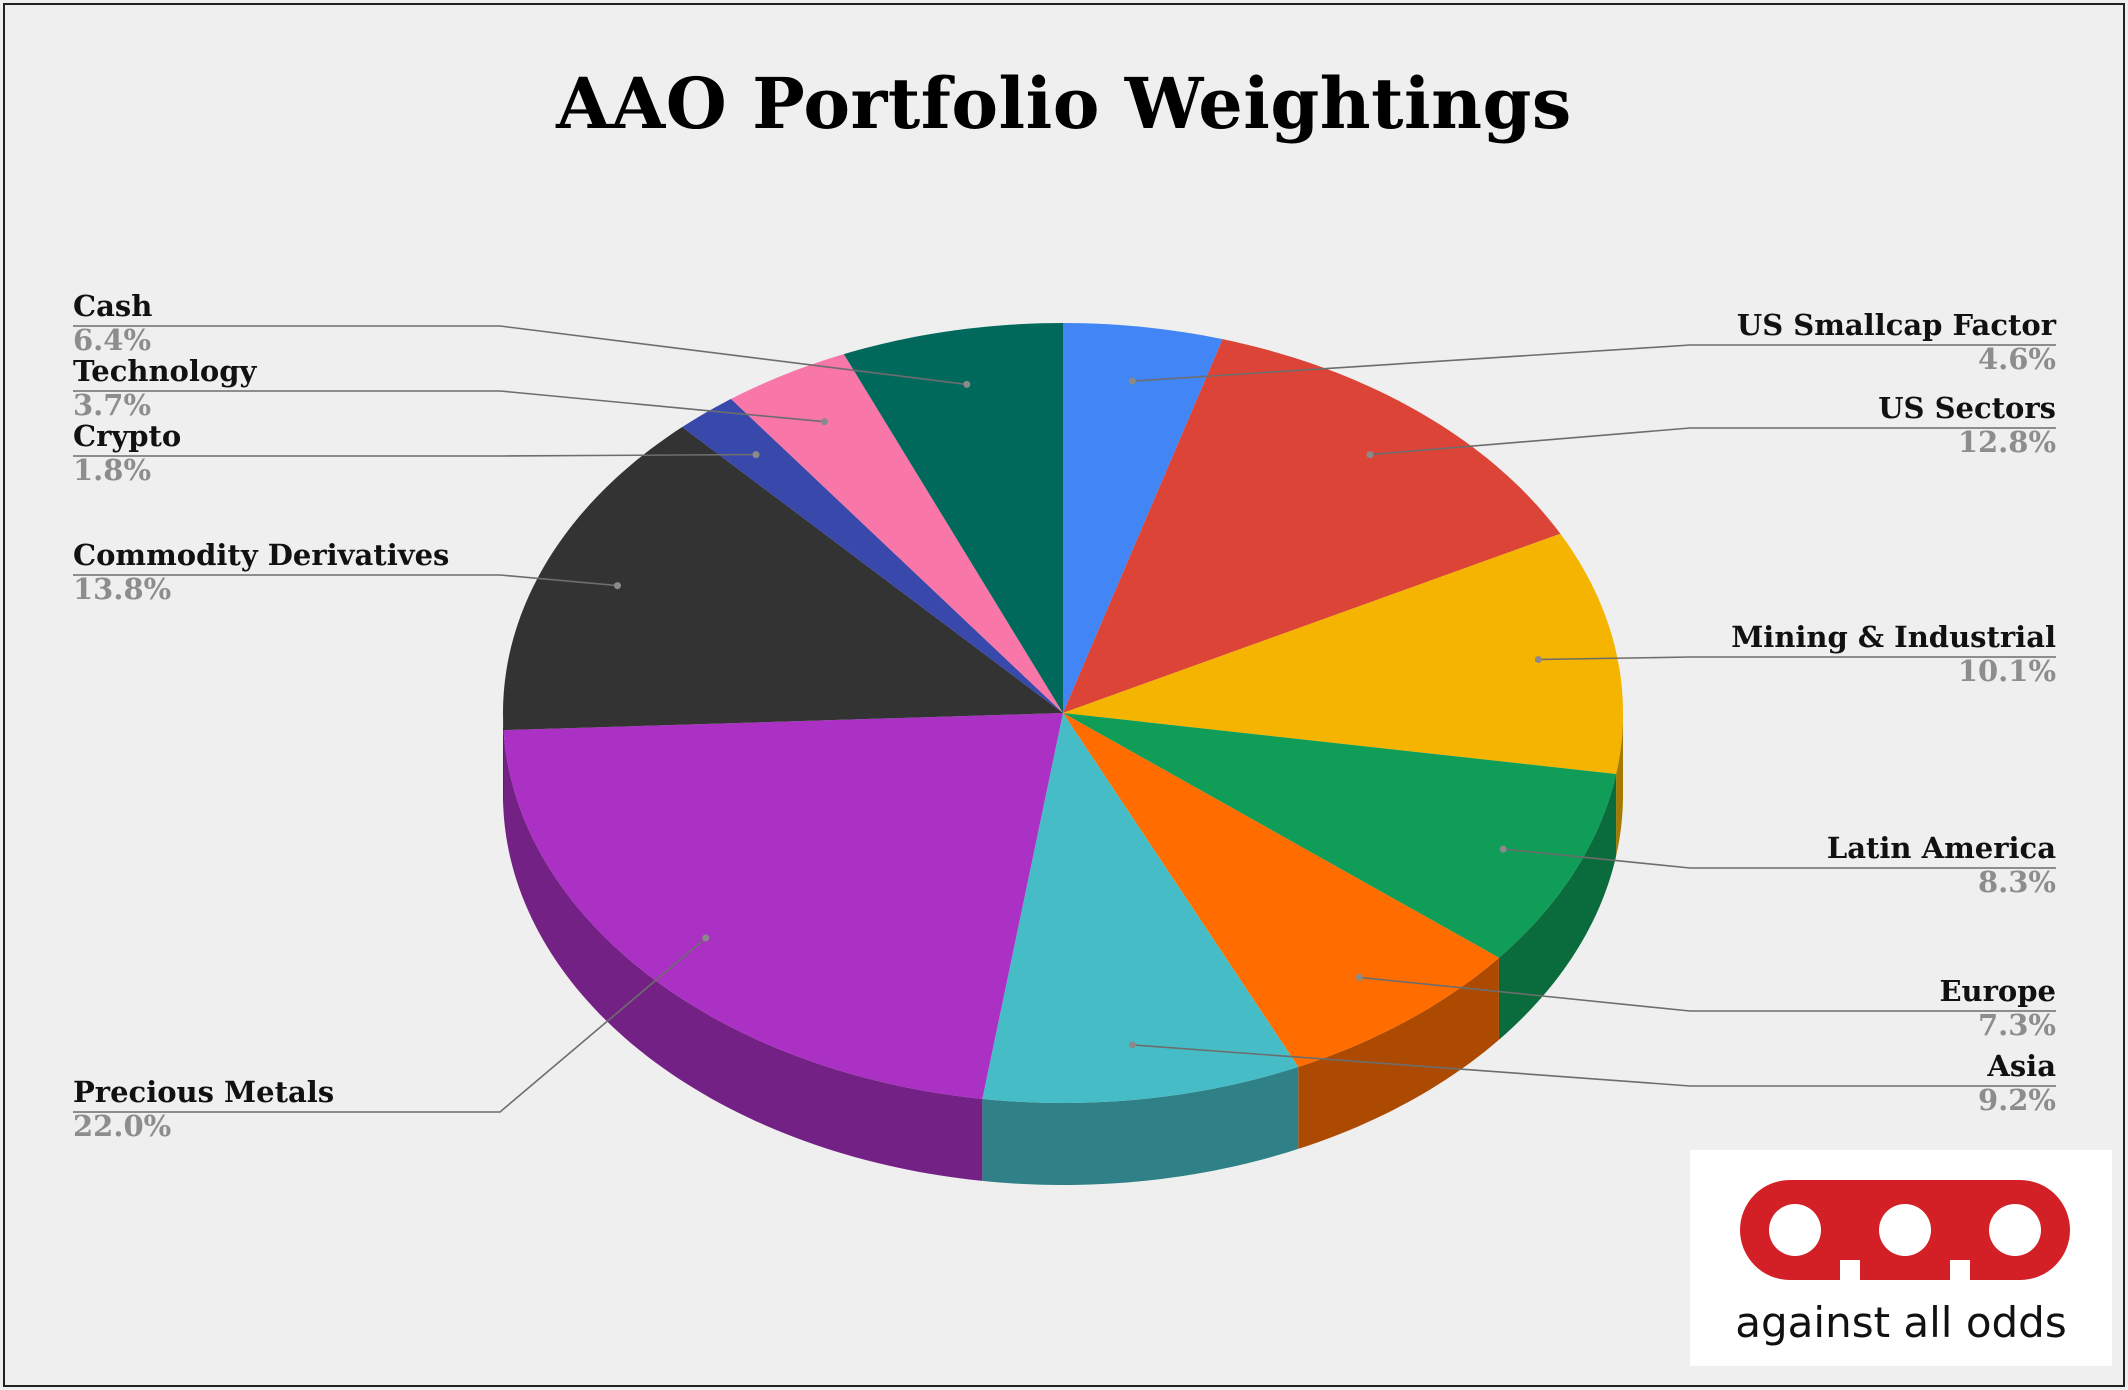 The image size is (2128, 1390). What do you see at coordinates (127, 436) in the screenshot?
I see `slice-label-crypto: Crypto` at bounding box center [127, 436].